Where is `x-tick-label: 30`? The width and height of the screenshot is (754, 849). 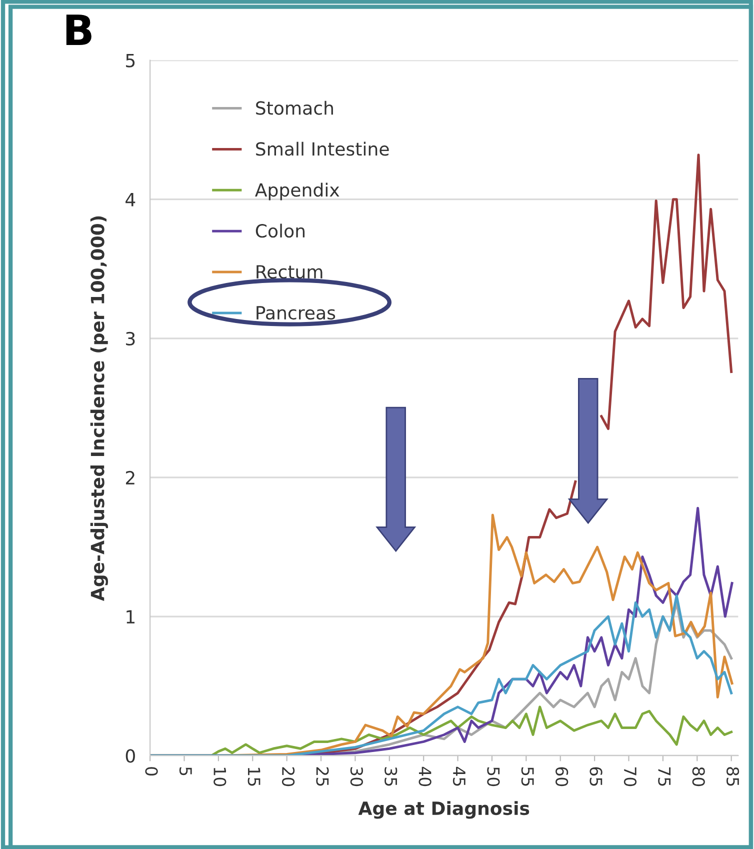
x-tick-label: 30 is located at coordinates (356, 776).